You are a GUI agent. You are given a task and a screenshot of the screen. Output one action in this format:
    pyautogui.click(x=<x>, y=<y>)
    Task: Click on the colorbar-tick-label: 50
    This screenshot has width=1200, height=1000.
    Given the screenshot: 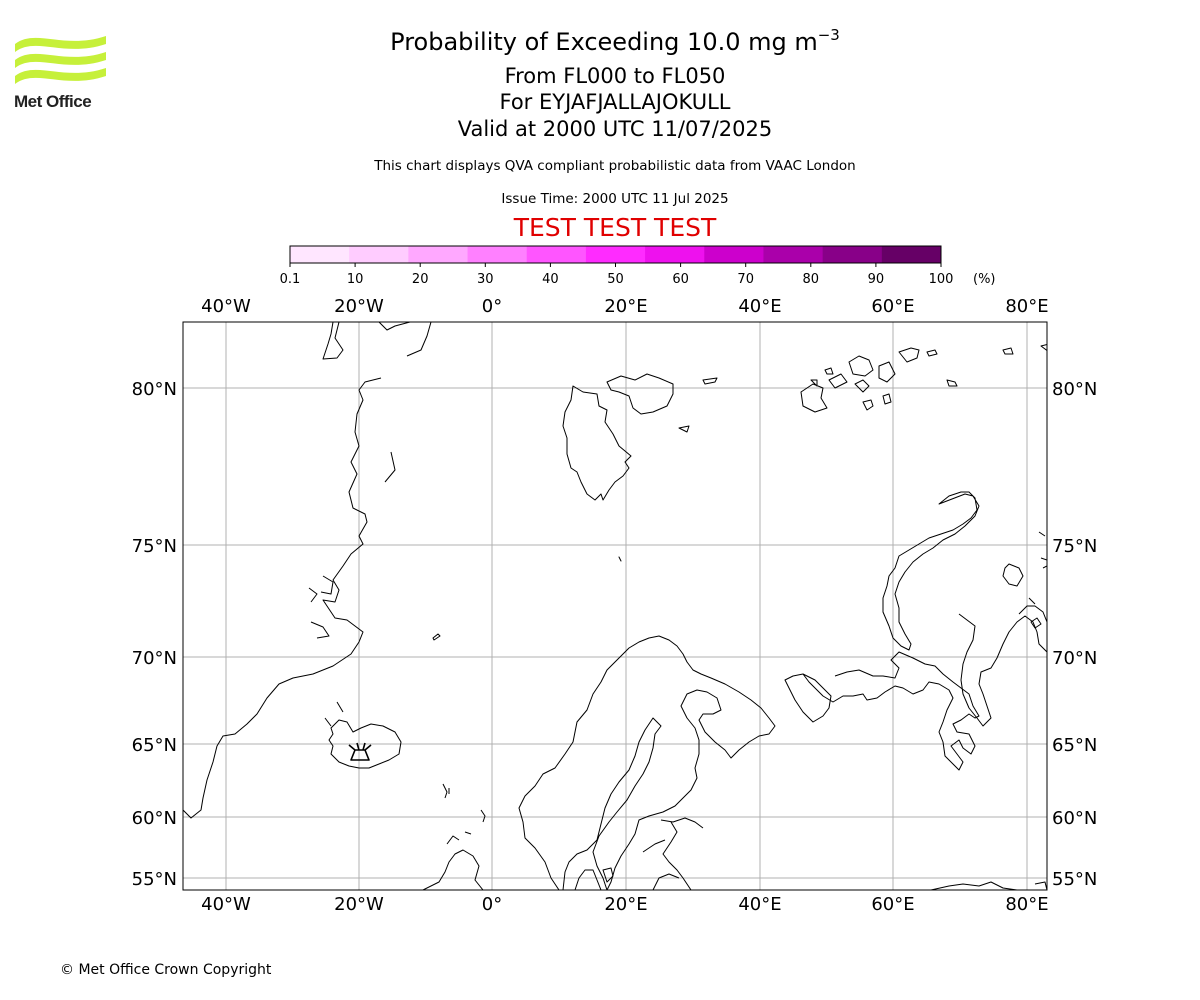 What is the action you would take?
    pyautogui.click(x=615, y=279)
    